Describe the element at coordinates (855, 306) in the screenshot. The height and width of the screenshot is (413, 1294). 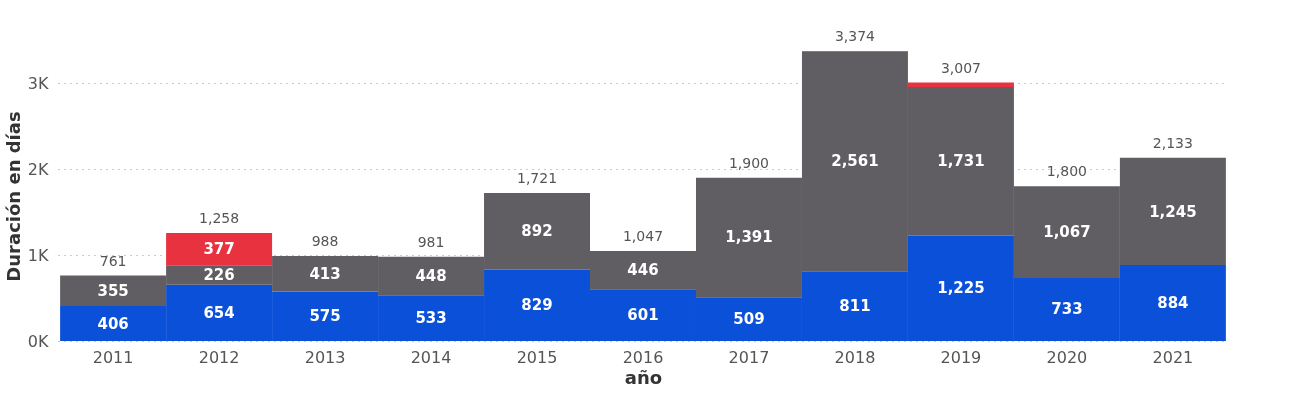
I see `data-label: 811` at that location.